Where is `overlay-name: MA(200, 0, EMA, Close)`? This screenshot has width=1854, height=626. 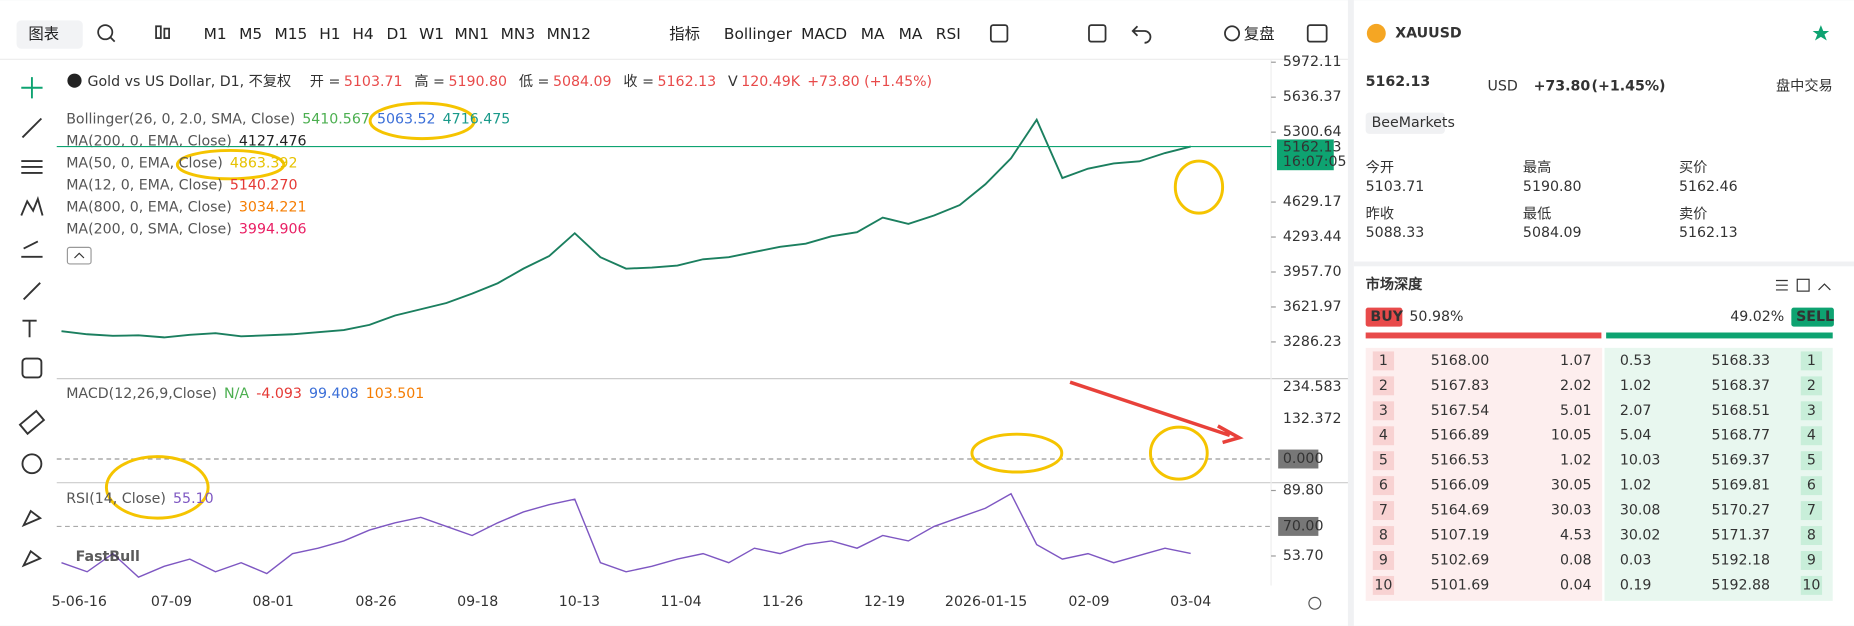 overlay-name: MA(200, 0, EMA, Close) is located at coordinates (149, 142).